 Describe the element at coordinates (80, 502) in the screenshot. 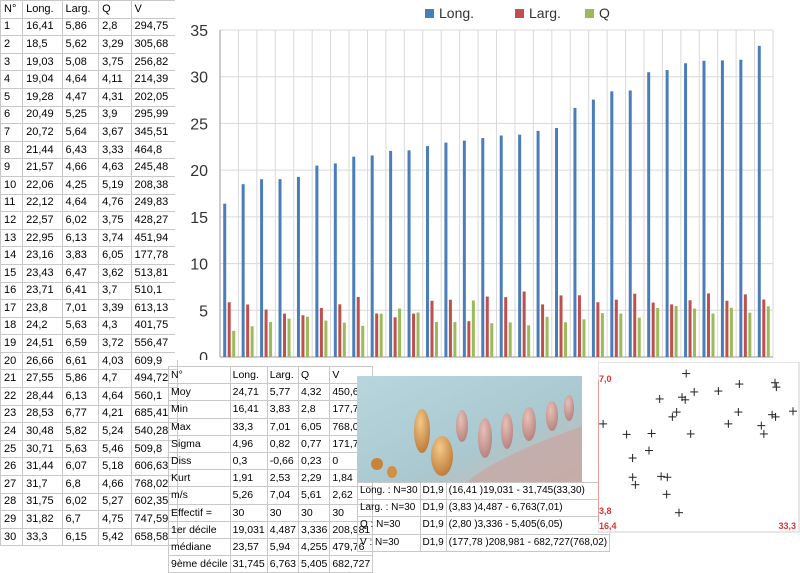

I see `table-cell: 6,02` at that location.